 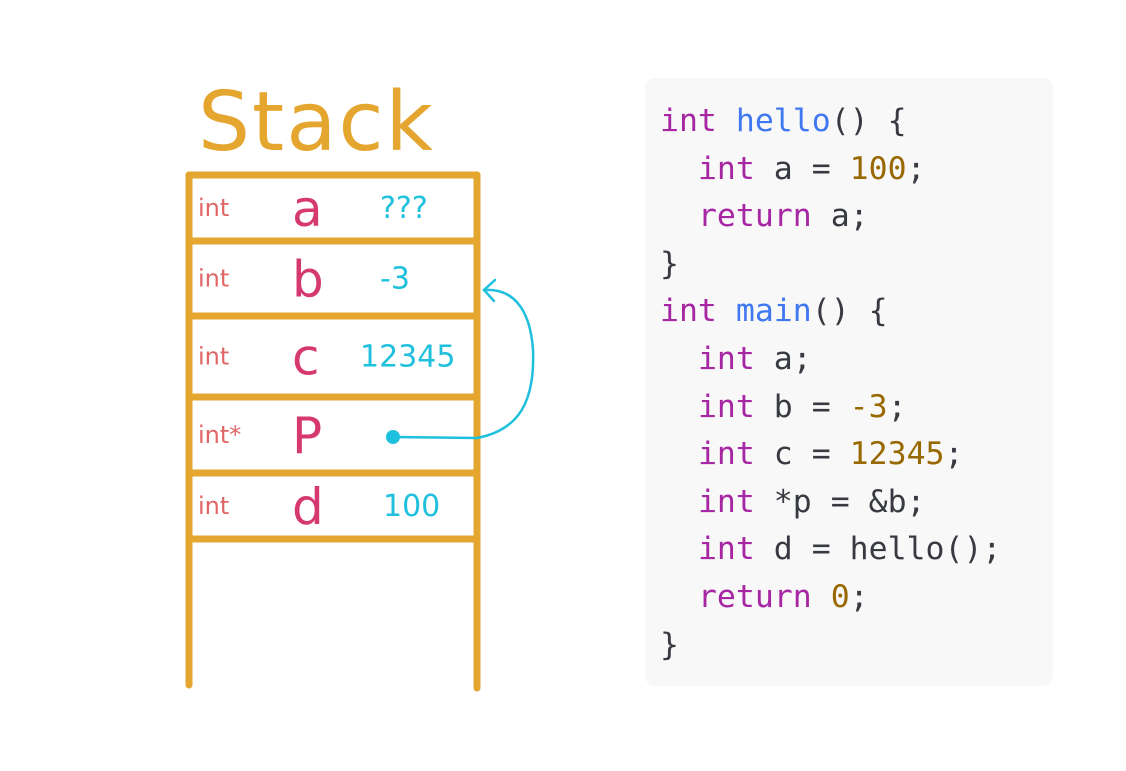 I want to click on row-name: c, so click(x=306, y=358).